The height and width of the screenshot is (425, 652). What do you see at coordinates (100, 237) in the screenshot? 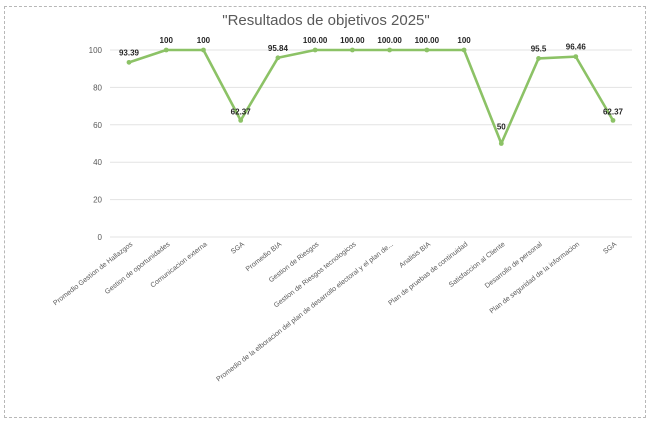
I see `y-tick-label: 0` at bounding box center [100, 237].